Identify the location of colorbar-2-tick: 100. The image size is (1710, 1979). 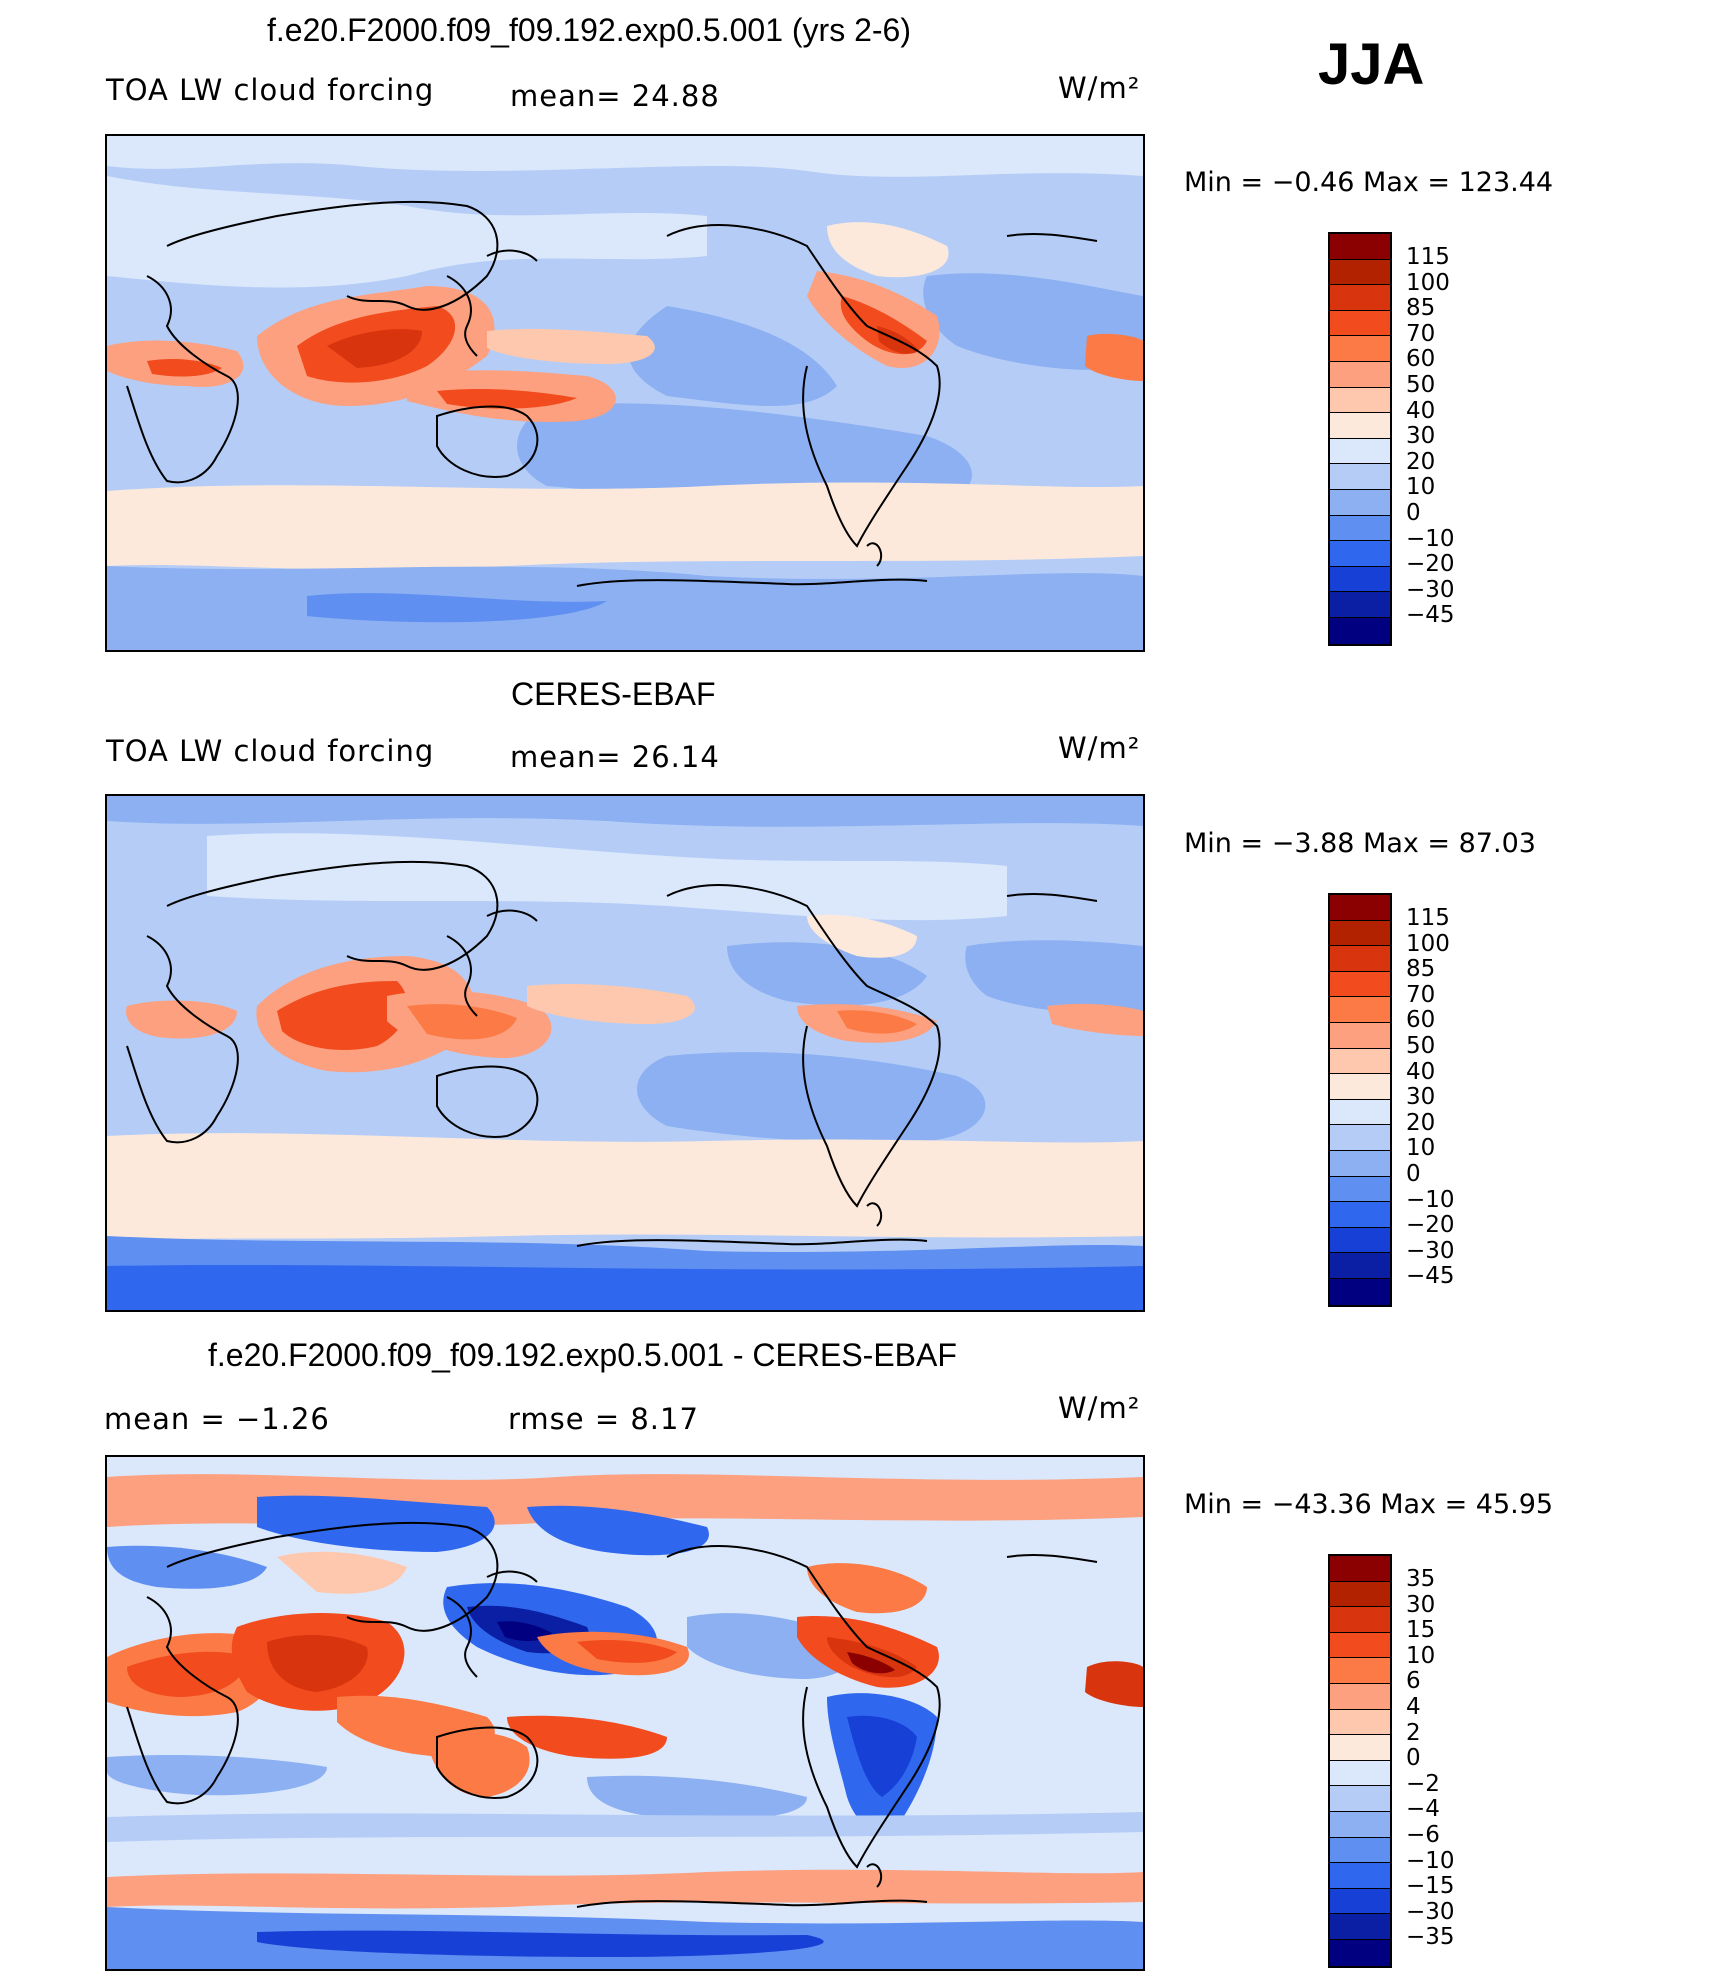
(1428, 943).